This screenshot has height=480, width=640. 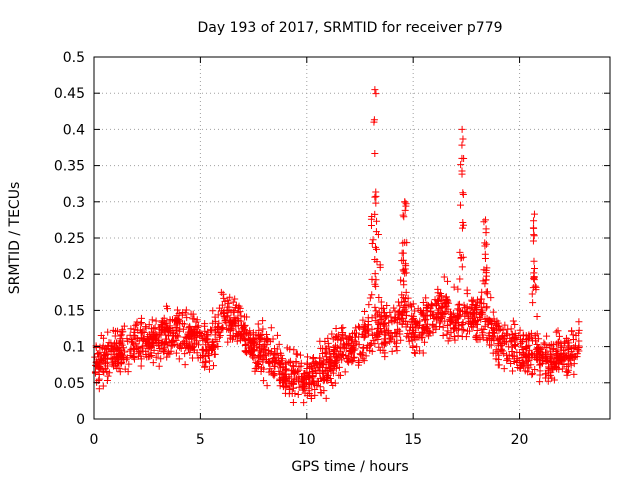 What do you see at coordinates (349, 467) in the screenshot?
I see `x-axis-label: GPS time / hours` at bounding box center [349, 467].